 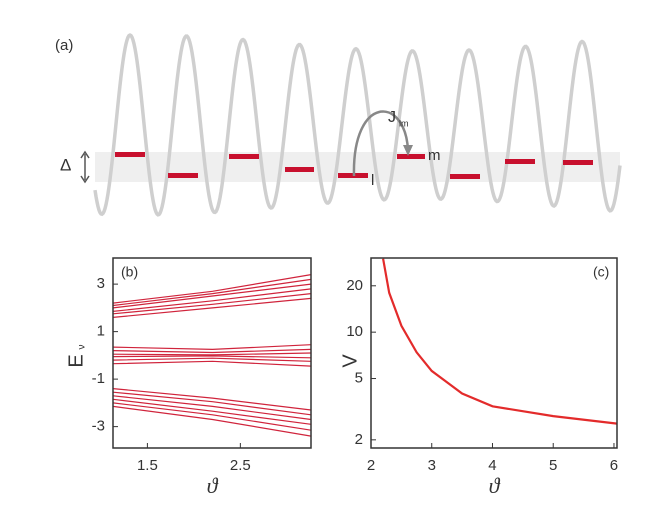 I want to click on panel-label: (c), so click(x=601, y=272).